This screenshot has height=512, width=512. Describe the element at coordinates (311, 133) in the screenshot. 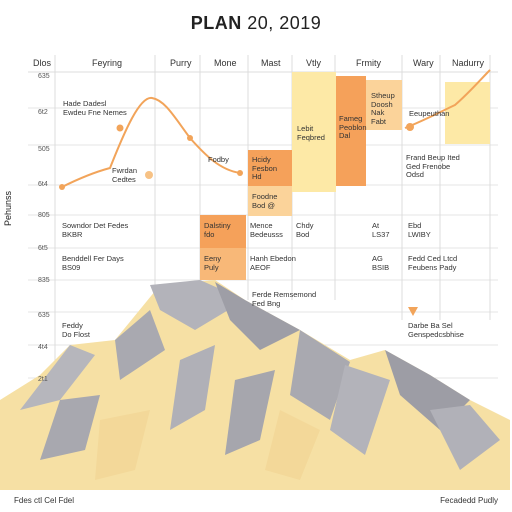

I see `annotation: Lebit Feqbred` at that location.